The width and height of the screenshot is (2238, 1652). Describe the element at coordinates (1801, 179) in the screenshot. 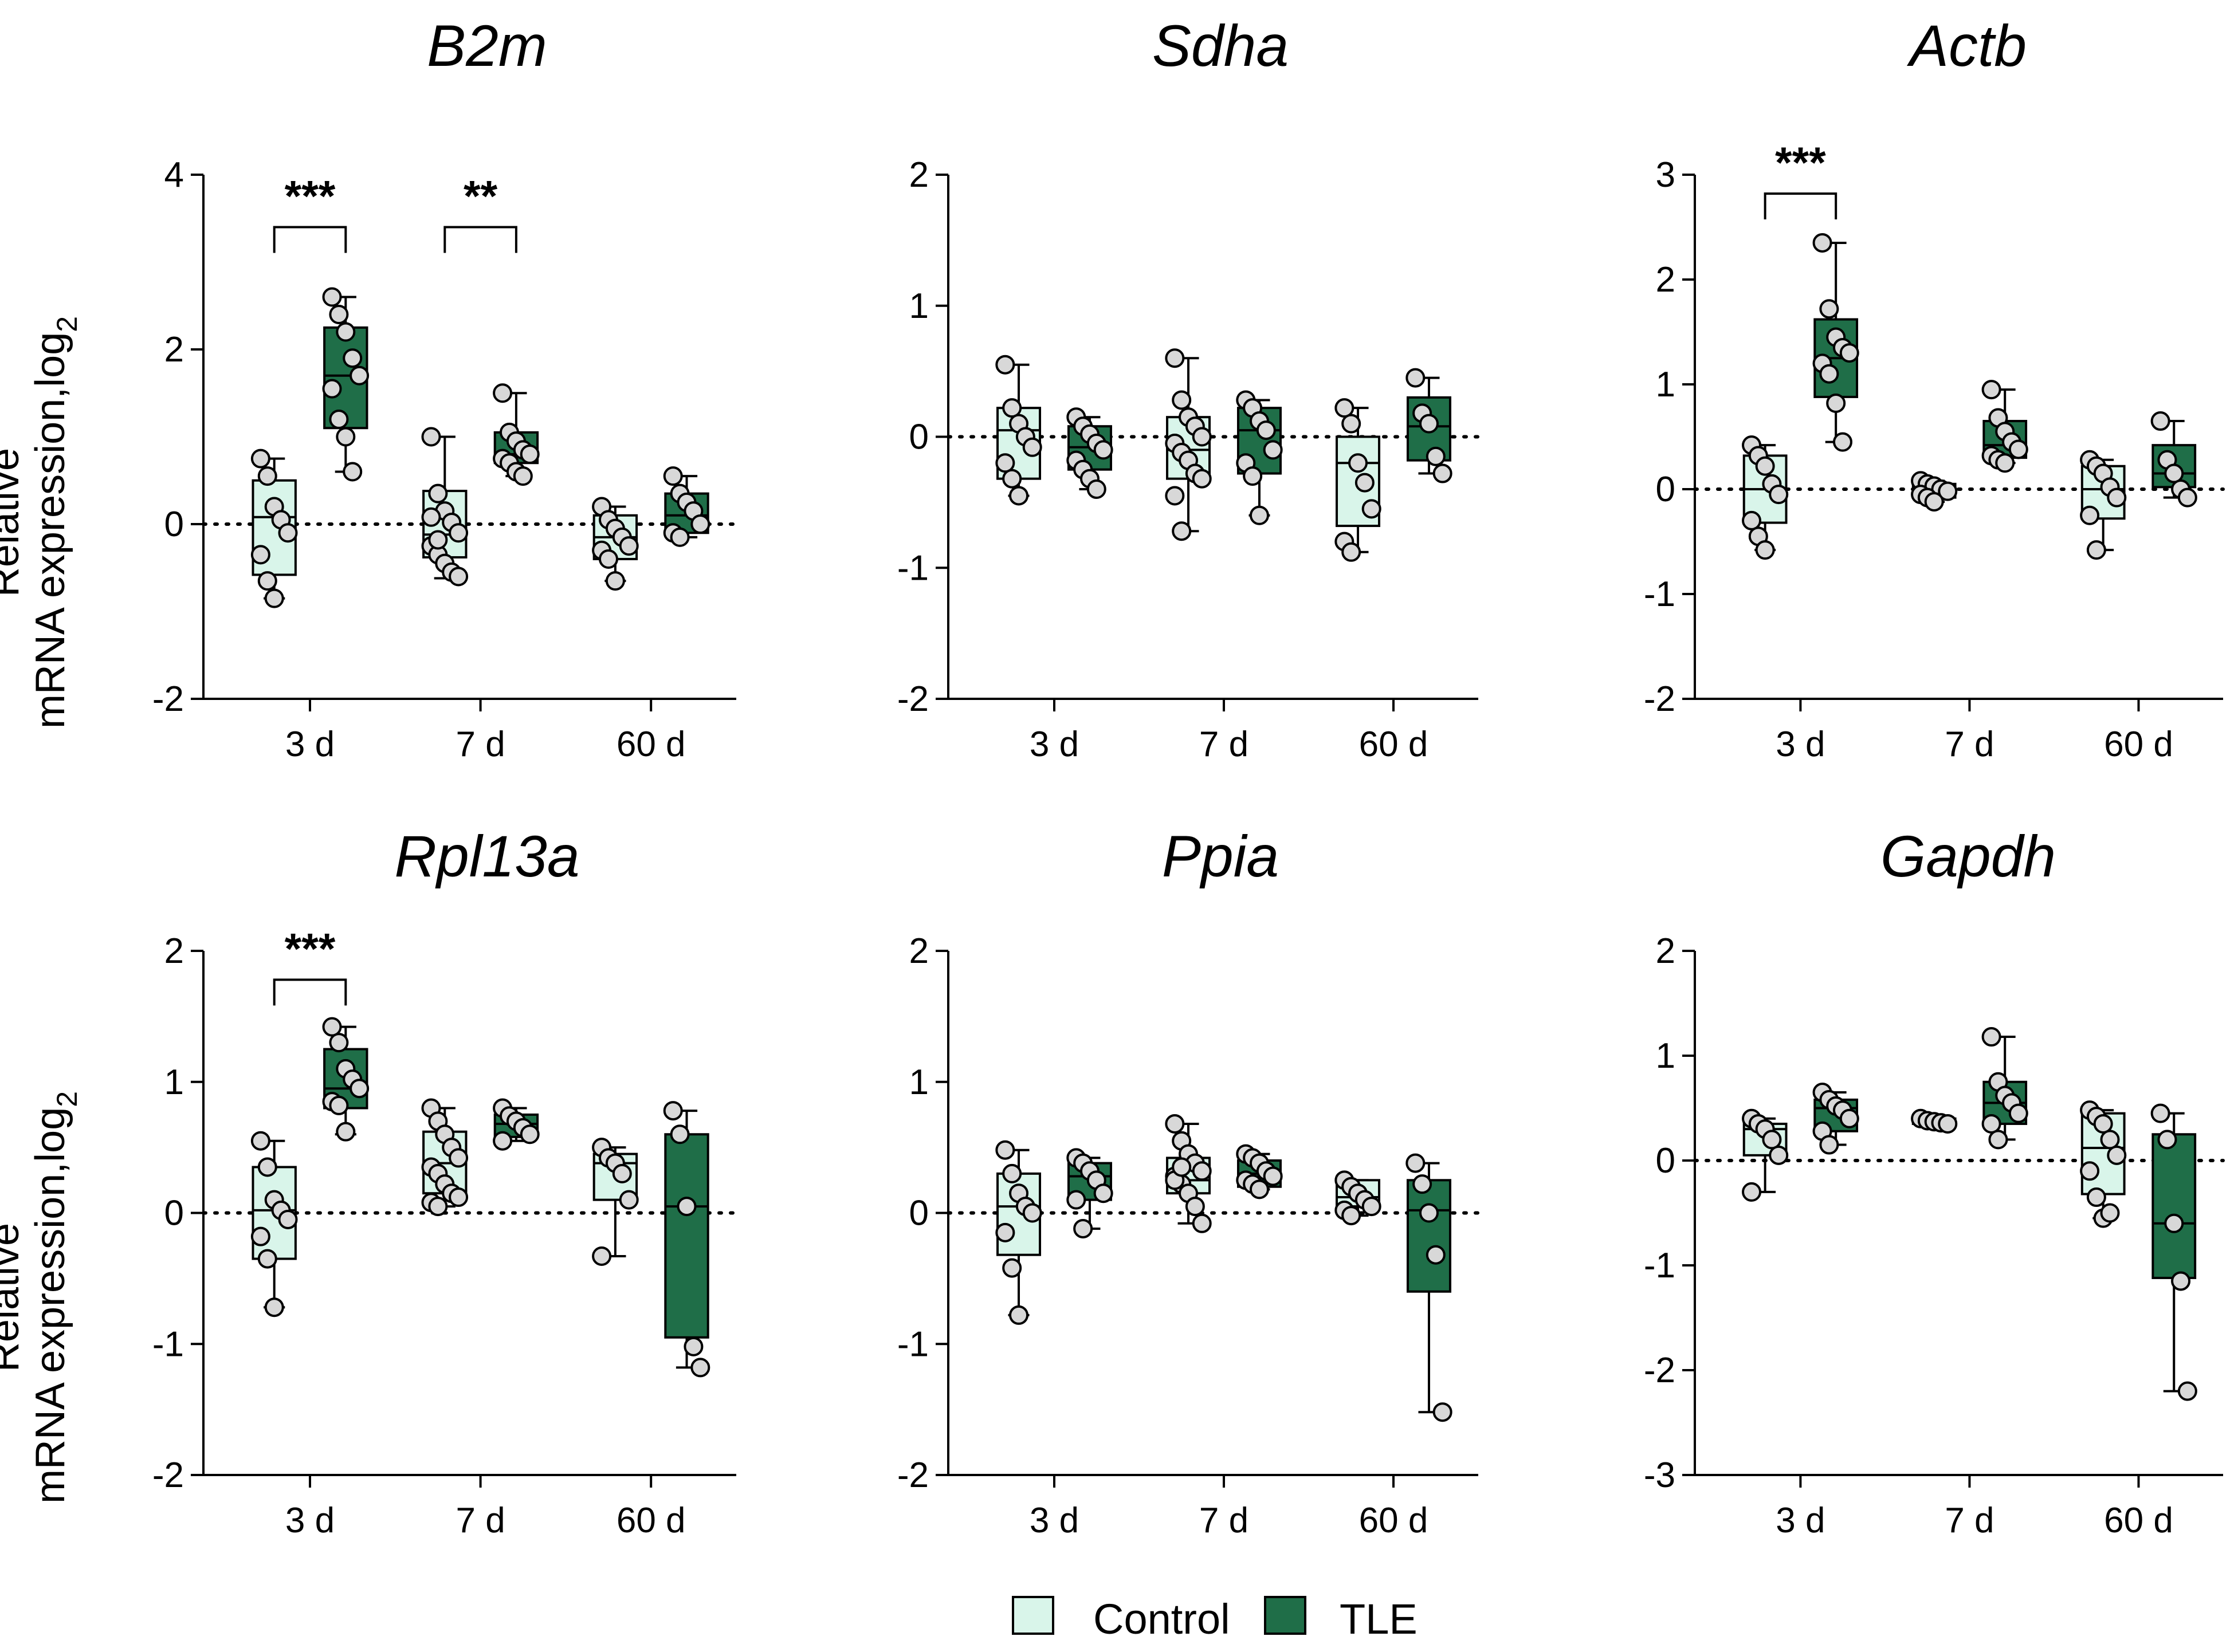

I see `significance-bracket: ***` at that location.